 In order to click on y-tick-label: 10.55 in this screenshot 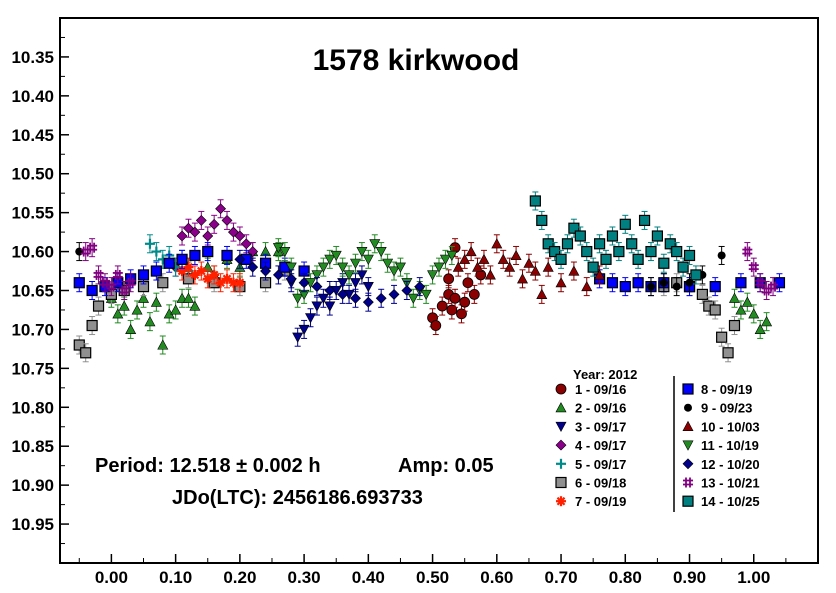, I will do `click(32, 213)`.